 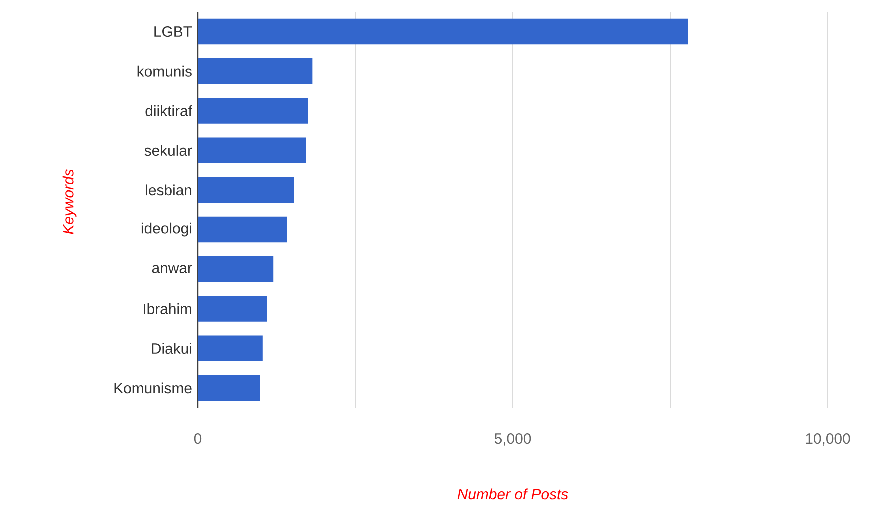 What do you see at coordinates (165, 71) in the screenshot?
I see `y-tick-label: komunis` at bounding box center [165, 71].